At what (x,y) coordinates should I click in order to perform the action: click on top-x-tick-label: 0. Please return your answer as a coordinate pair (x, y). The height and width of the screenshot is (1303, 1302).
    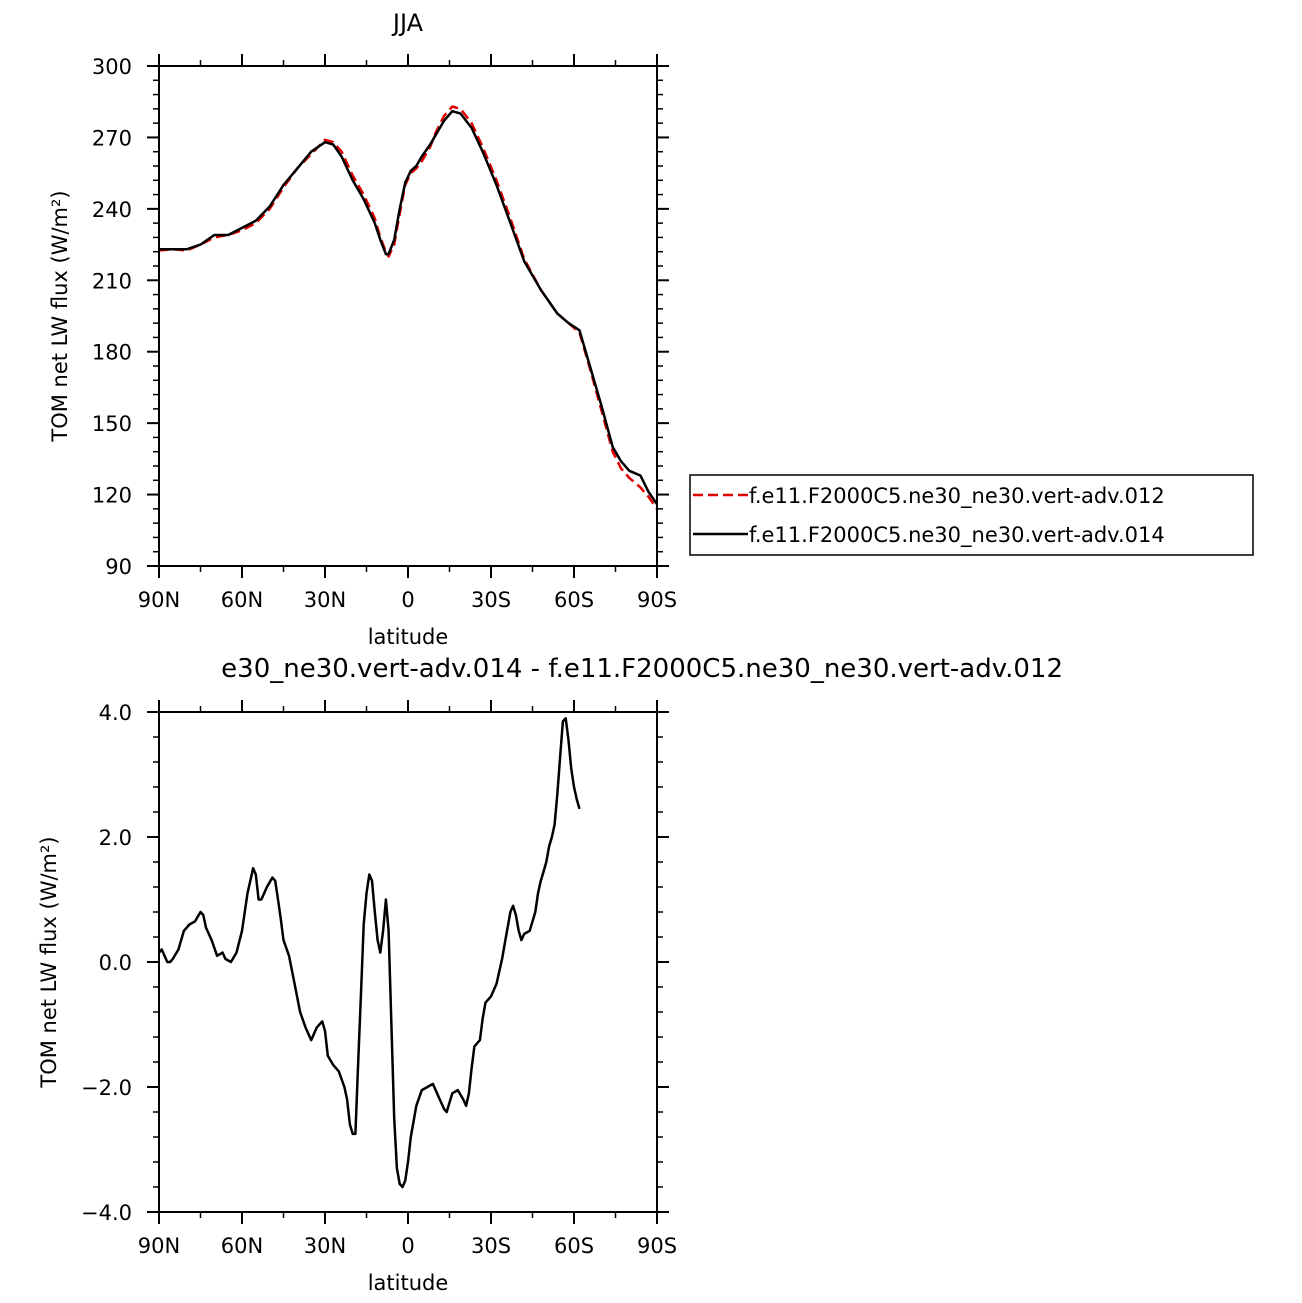
    Looking at the image, I should click on (407, 600).